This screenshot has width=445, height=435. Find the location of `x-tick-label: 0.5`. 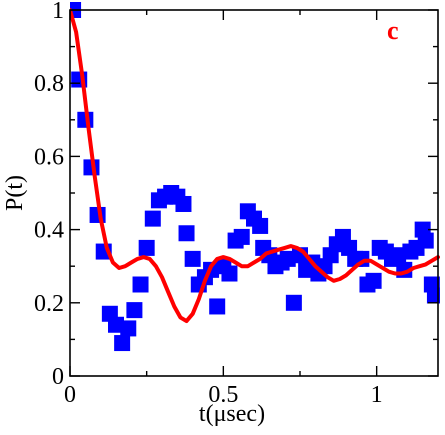

x-tick-label: 0.5 is located at coordinates (223, 395).